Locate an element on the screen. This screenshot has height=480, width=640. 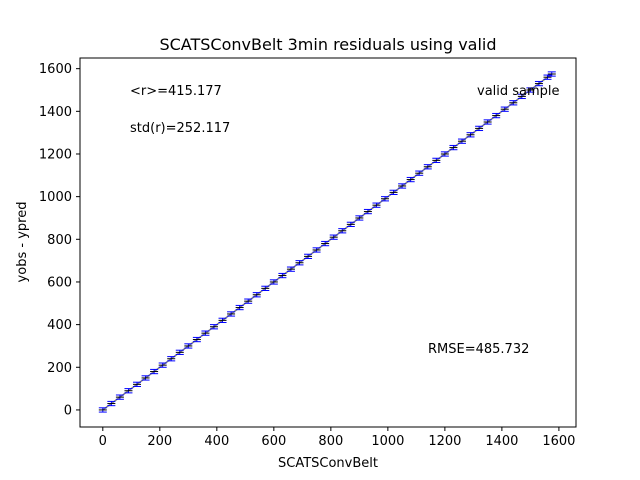
y-tick-label: 0 is located at coordinates (68, 410).